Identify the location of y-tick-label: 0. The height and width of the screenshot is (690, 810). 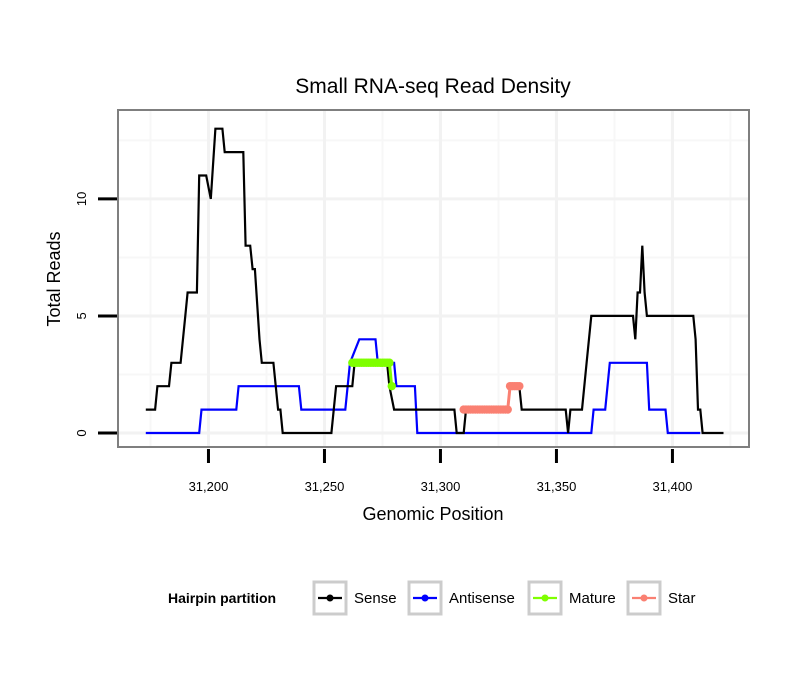
(81, 432).